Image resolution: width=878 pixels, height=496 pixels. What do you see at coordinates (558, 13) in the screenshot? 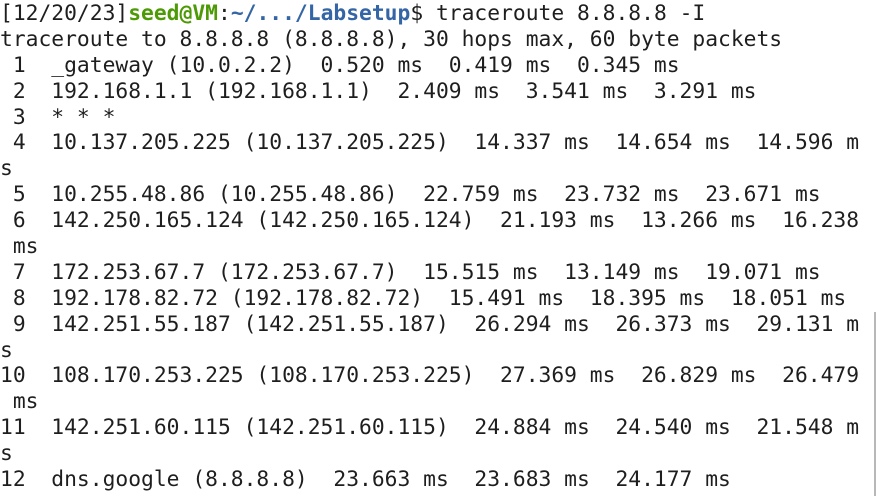
I see `prompt-command: $ traceroute 8.8.8.8 -I` at bounding box center [558, 13].